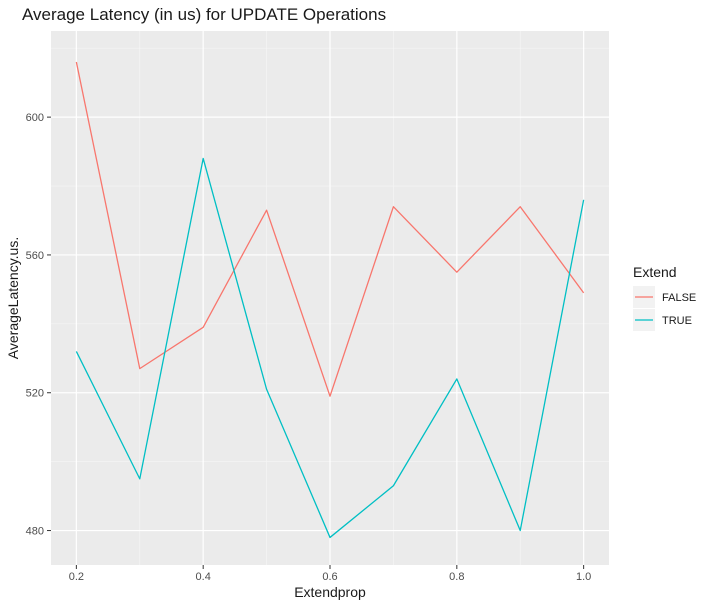  I want to click on legend-label-false: FALSE, so click(679, 298).